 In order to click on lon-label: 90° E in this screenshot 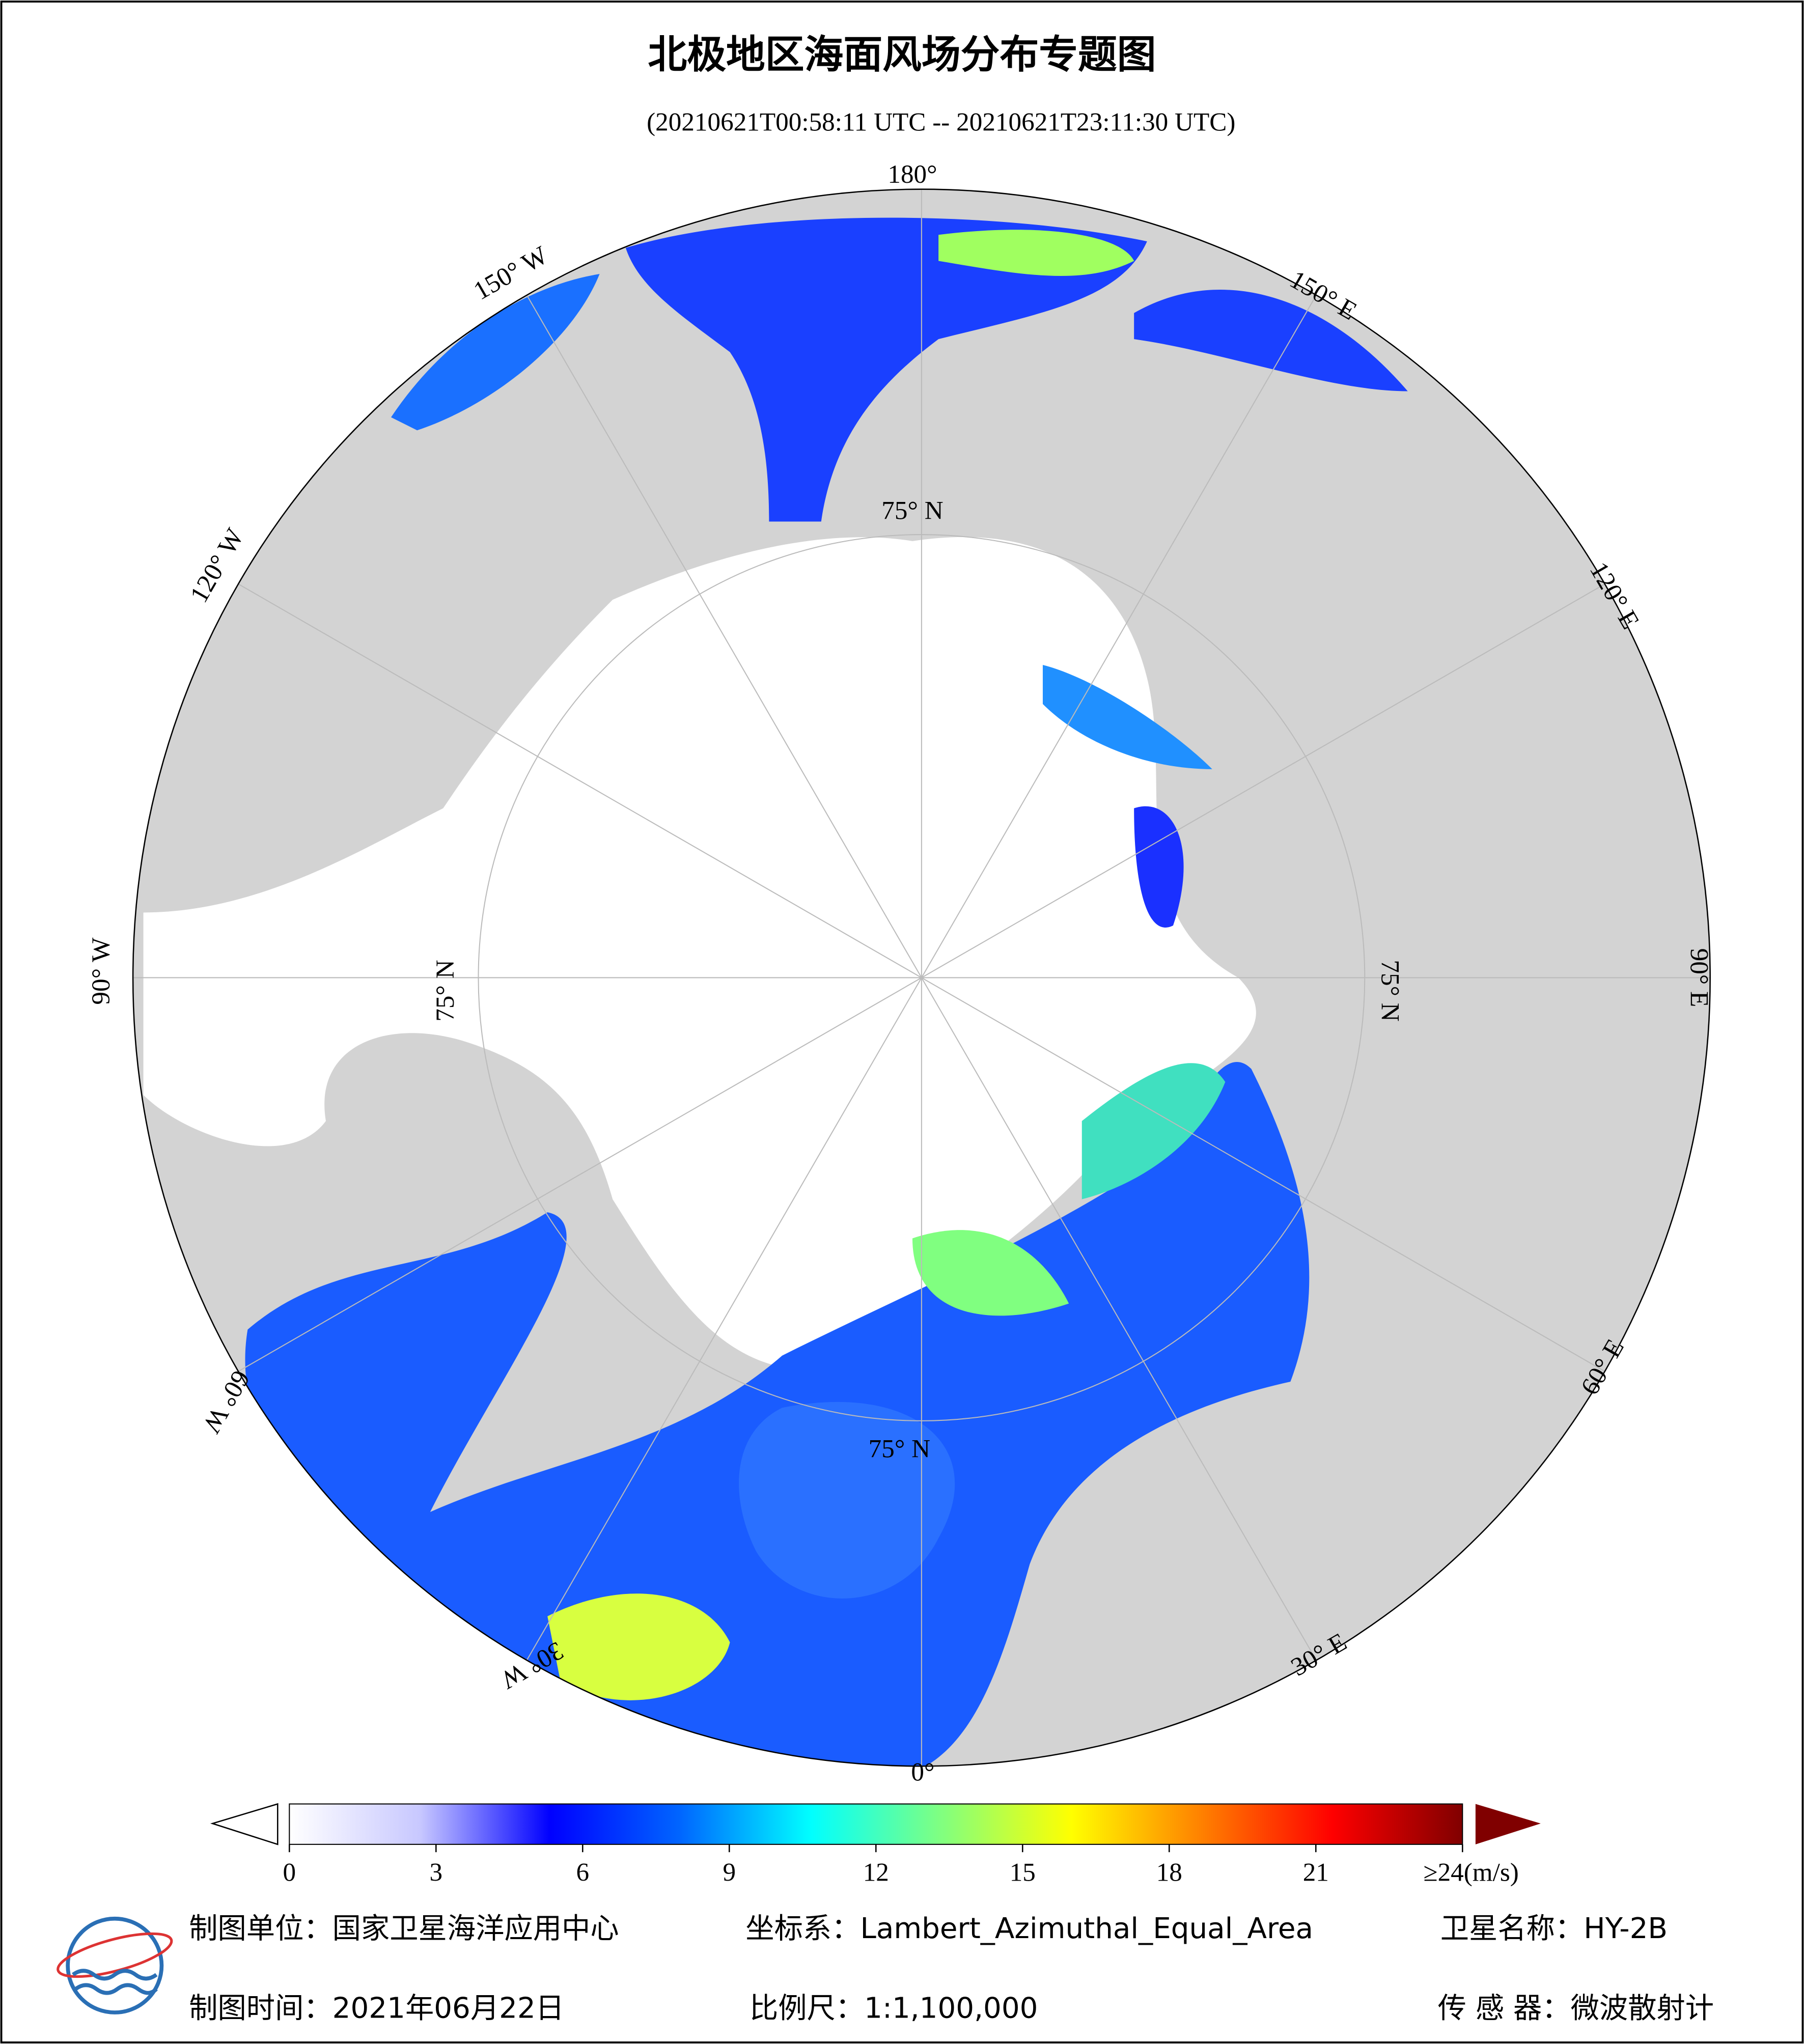, I will do `click(1698, 977)`.